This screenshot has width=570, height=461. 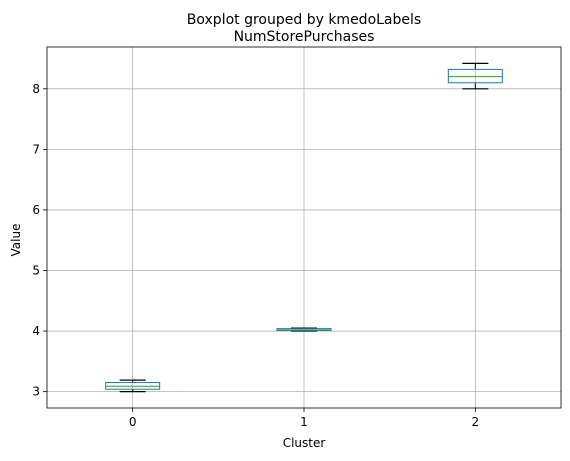 What do you see at coordinates (476, 422) in the screenshot?
I see `x-tick-label-2: 2` at bounding box center [476, 422].